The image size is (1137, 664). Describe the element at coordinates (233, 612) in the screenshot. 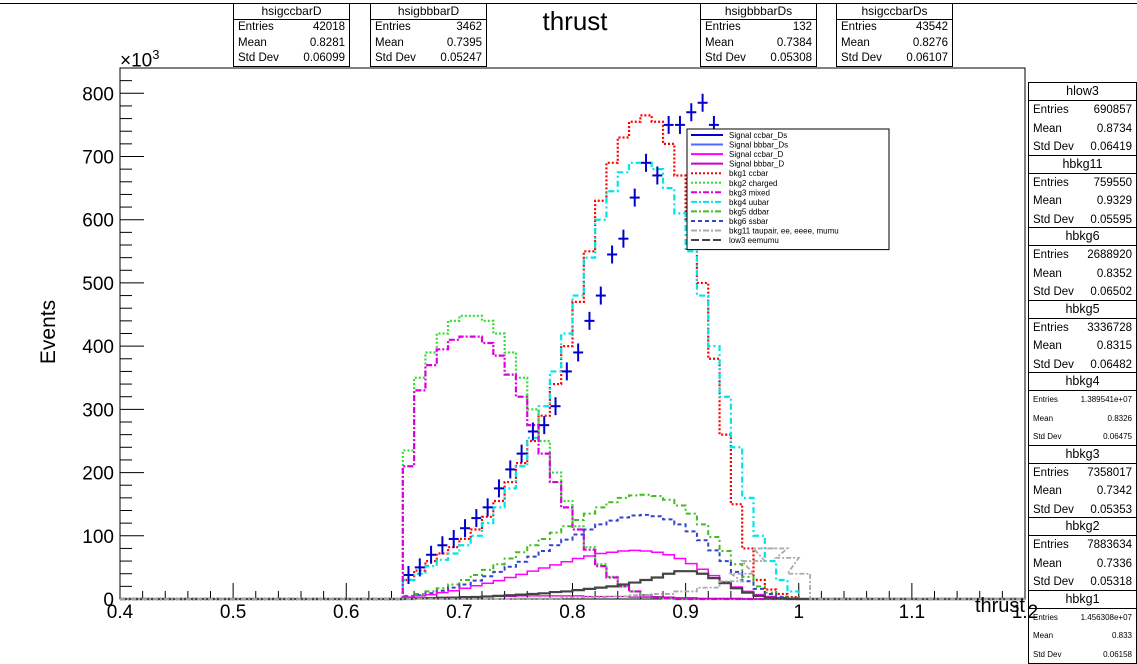

I see `x-tick-label: 0.5` at that location.